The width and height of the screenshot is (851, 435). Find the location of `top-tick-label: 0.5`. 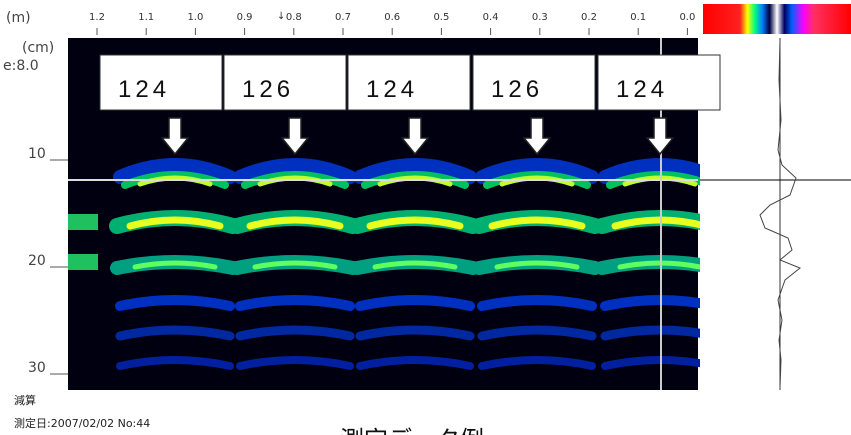

top-tick-label: 0.5 is located at coordinates (441, 17).